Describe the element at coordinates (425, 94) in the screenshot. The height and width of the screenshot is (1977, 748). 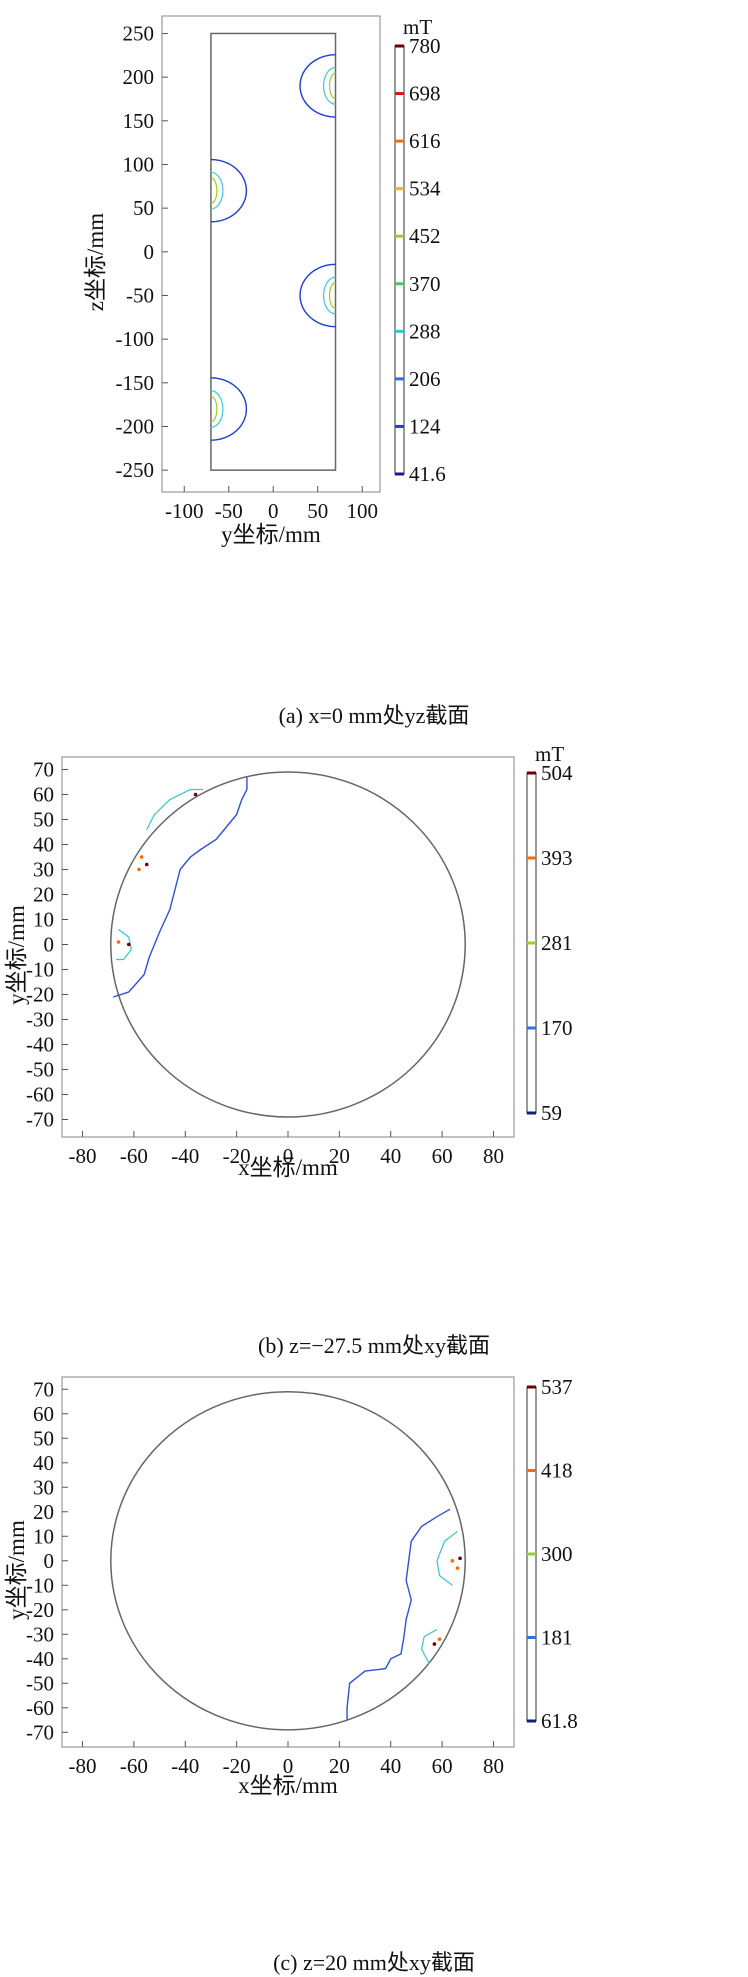
I see `chart-a-colorbar-level-label: 698` at that location.